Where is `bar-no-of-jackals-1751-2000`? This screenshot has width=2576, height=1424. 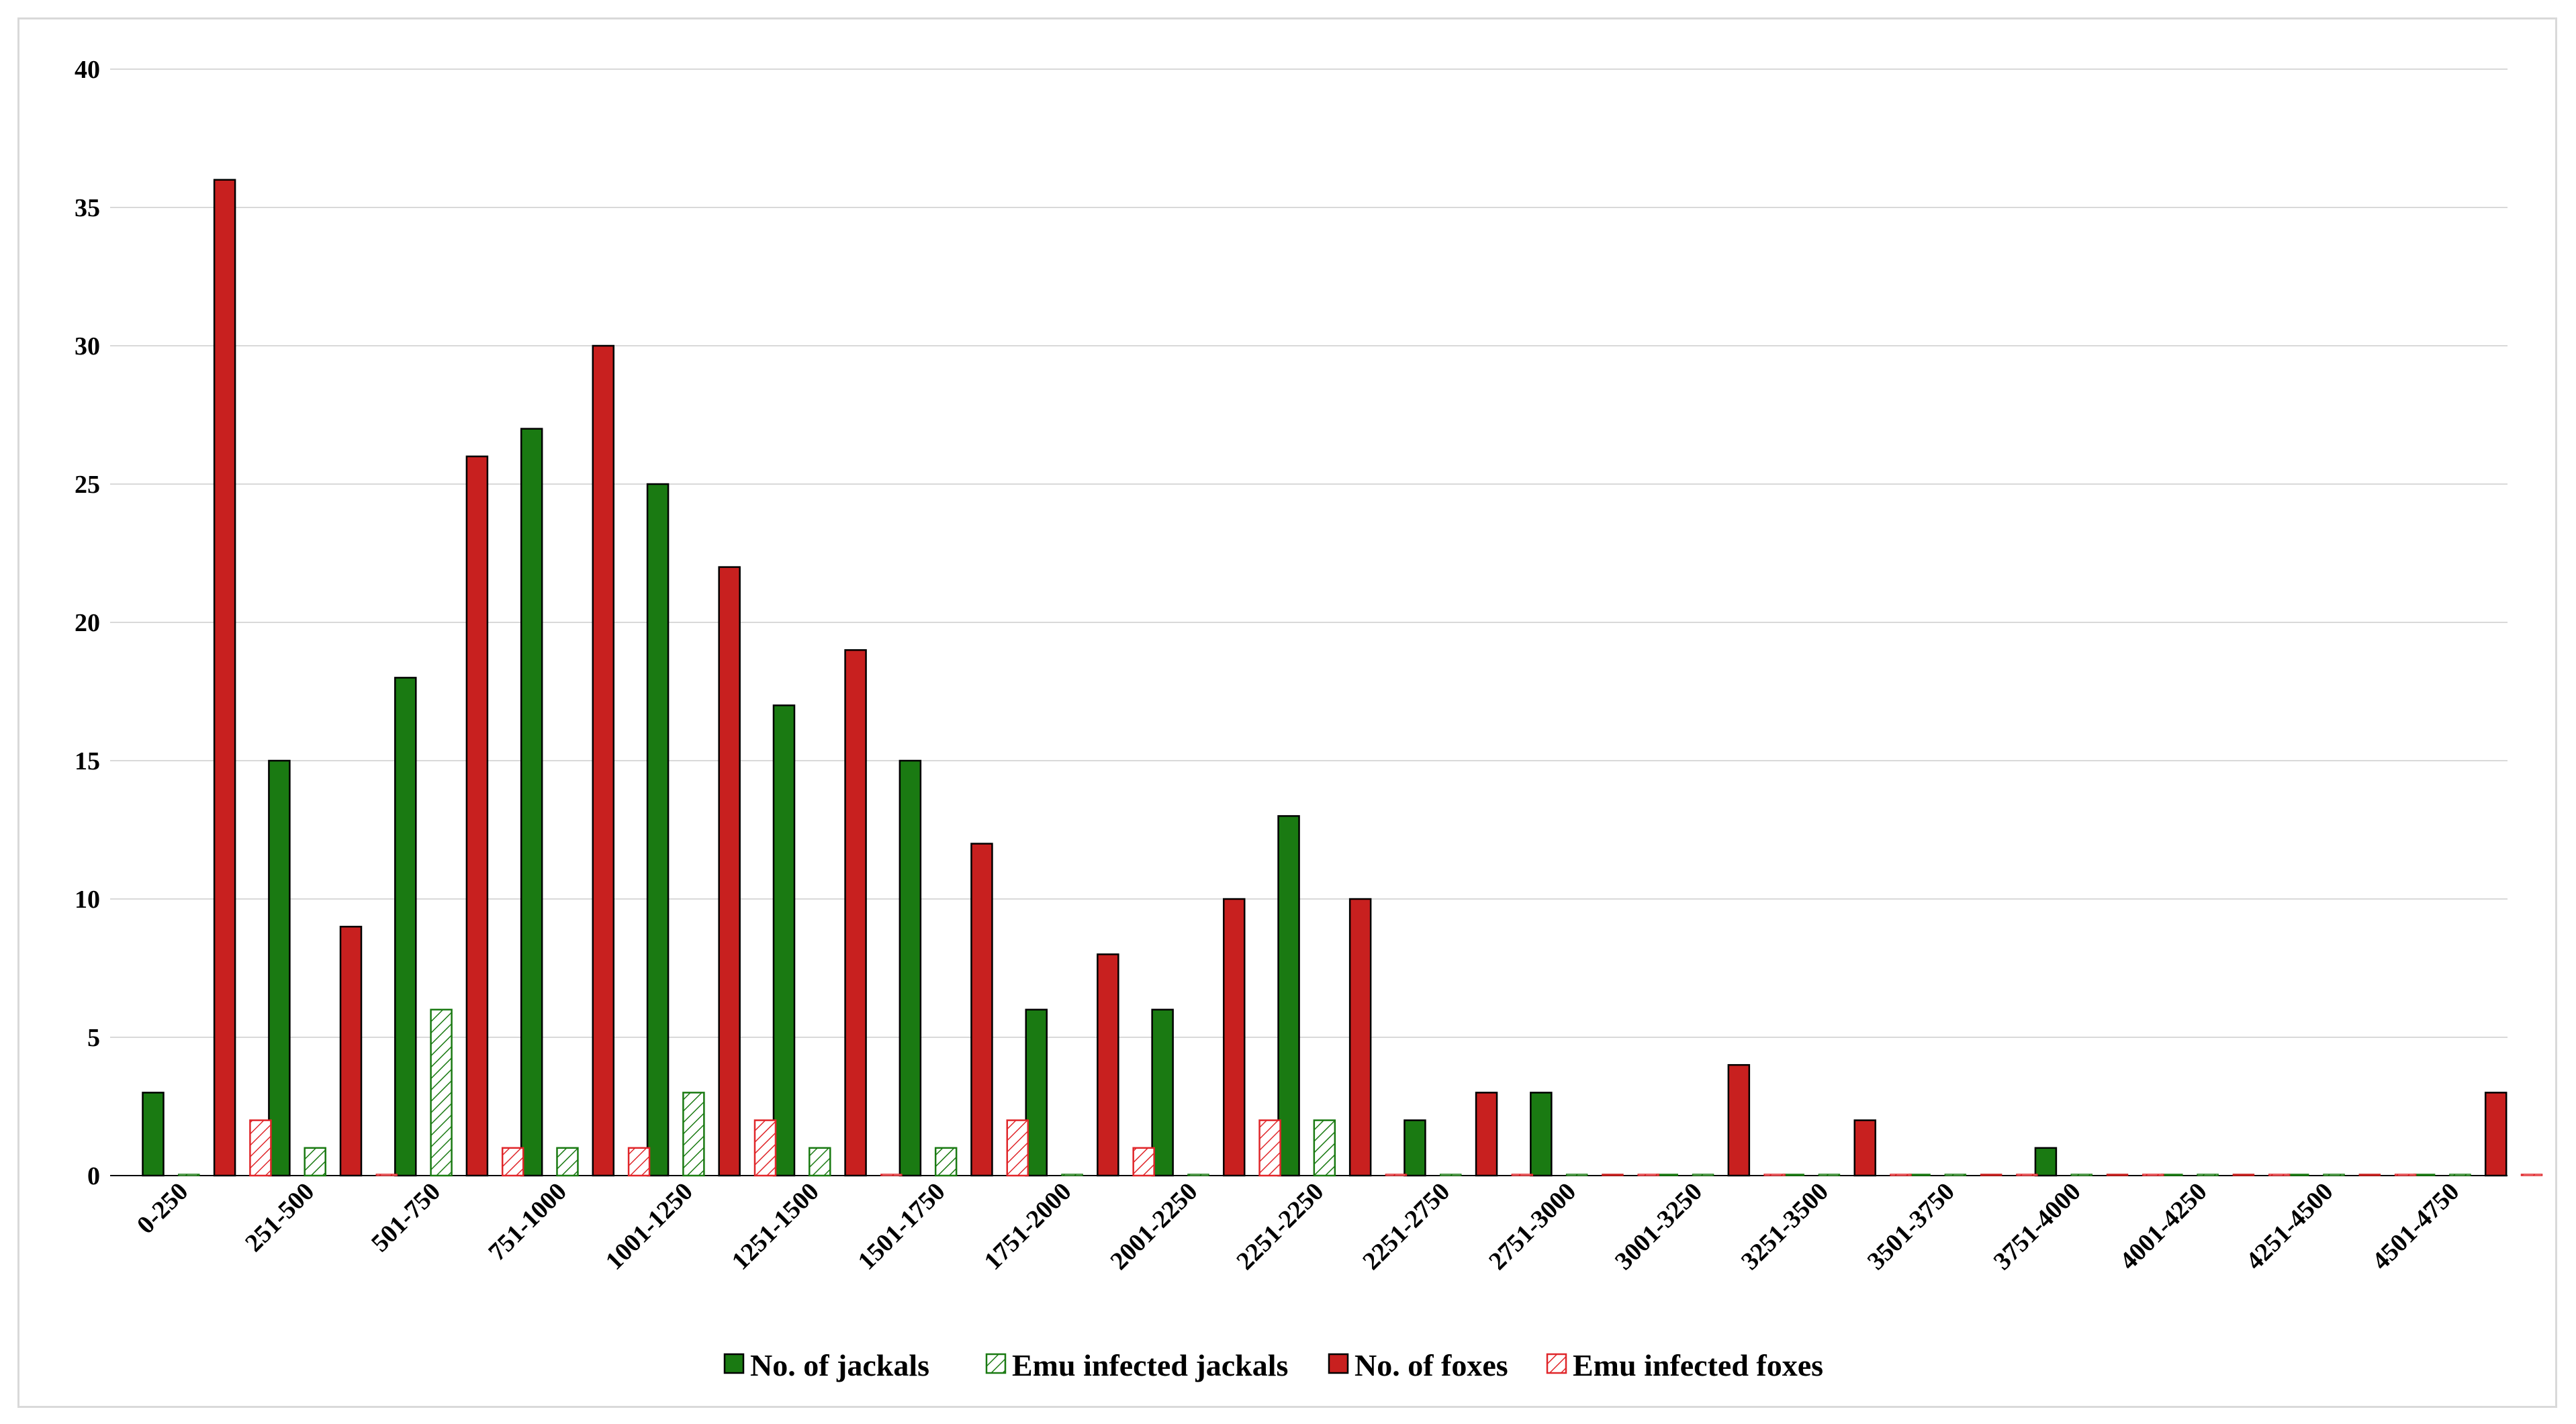 bar-no-of-jackals-1751-2000 is located at coordinates (1036, 1092).